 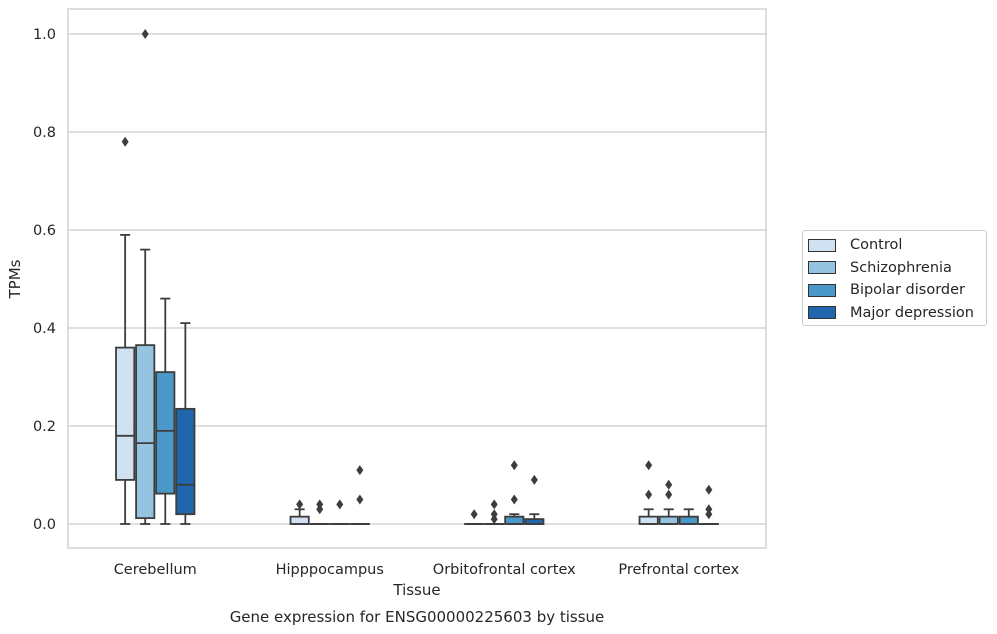 What do you see at coordinates (44, 427) in the screenshot?
I see `y-tick-label: 0.2` at bounding box center [44, 427].